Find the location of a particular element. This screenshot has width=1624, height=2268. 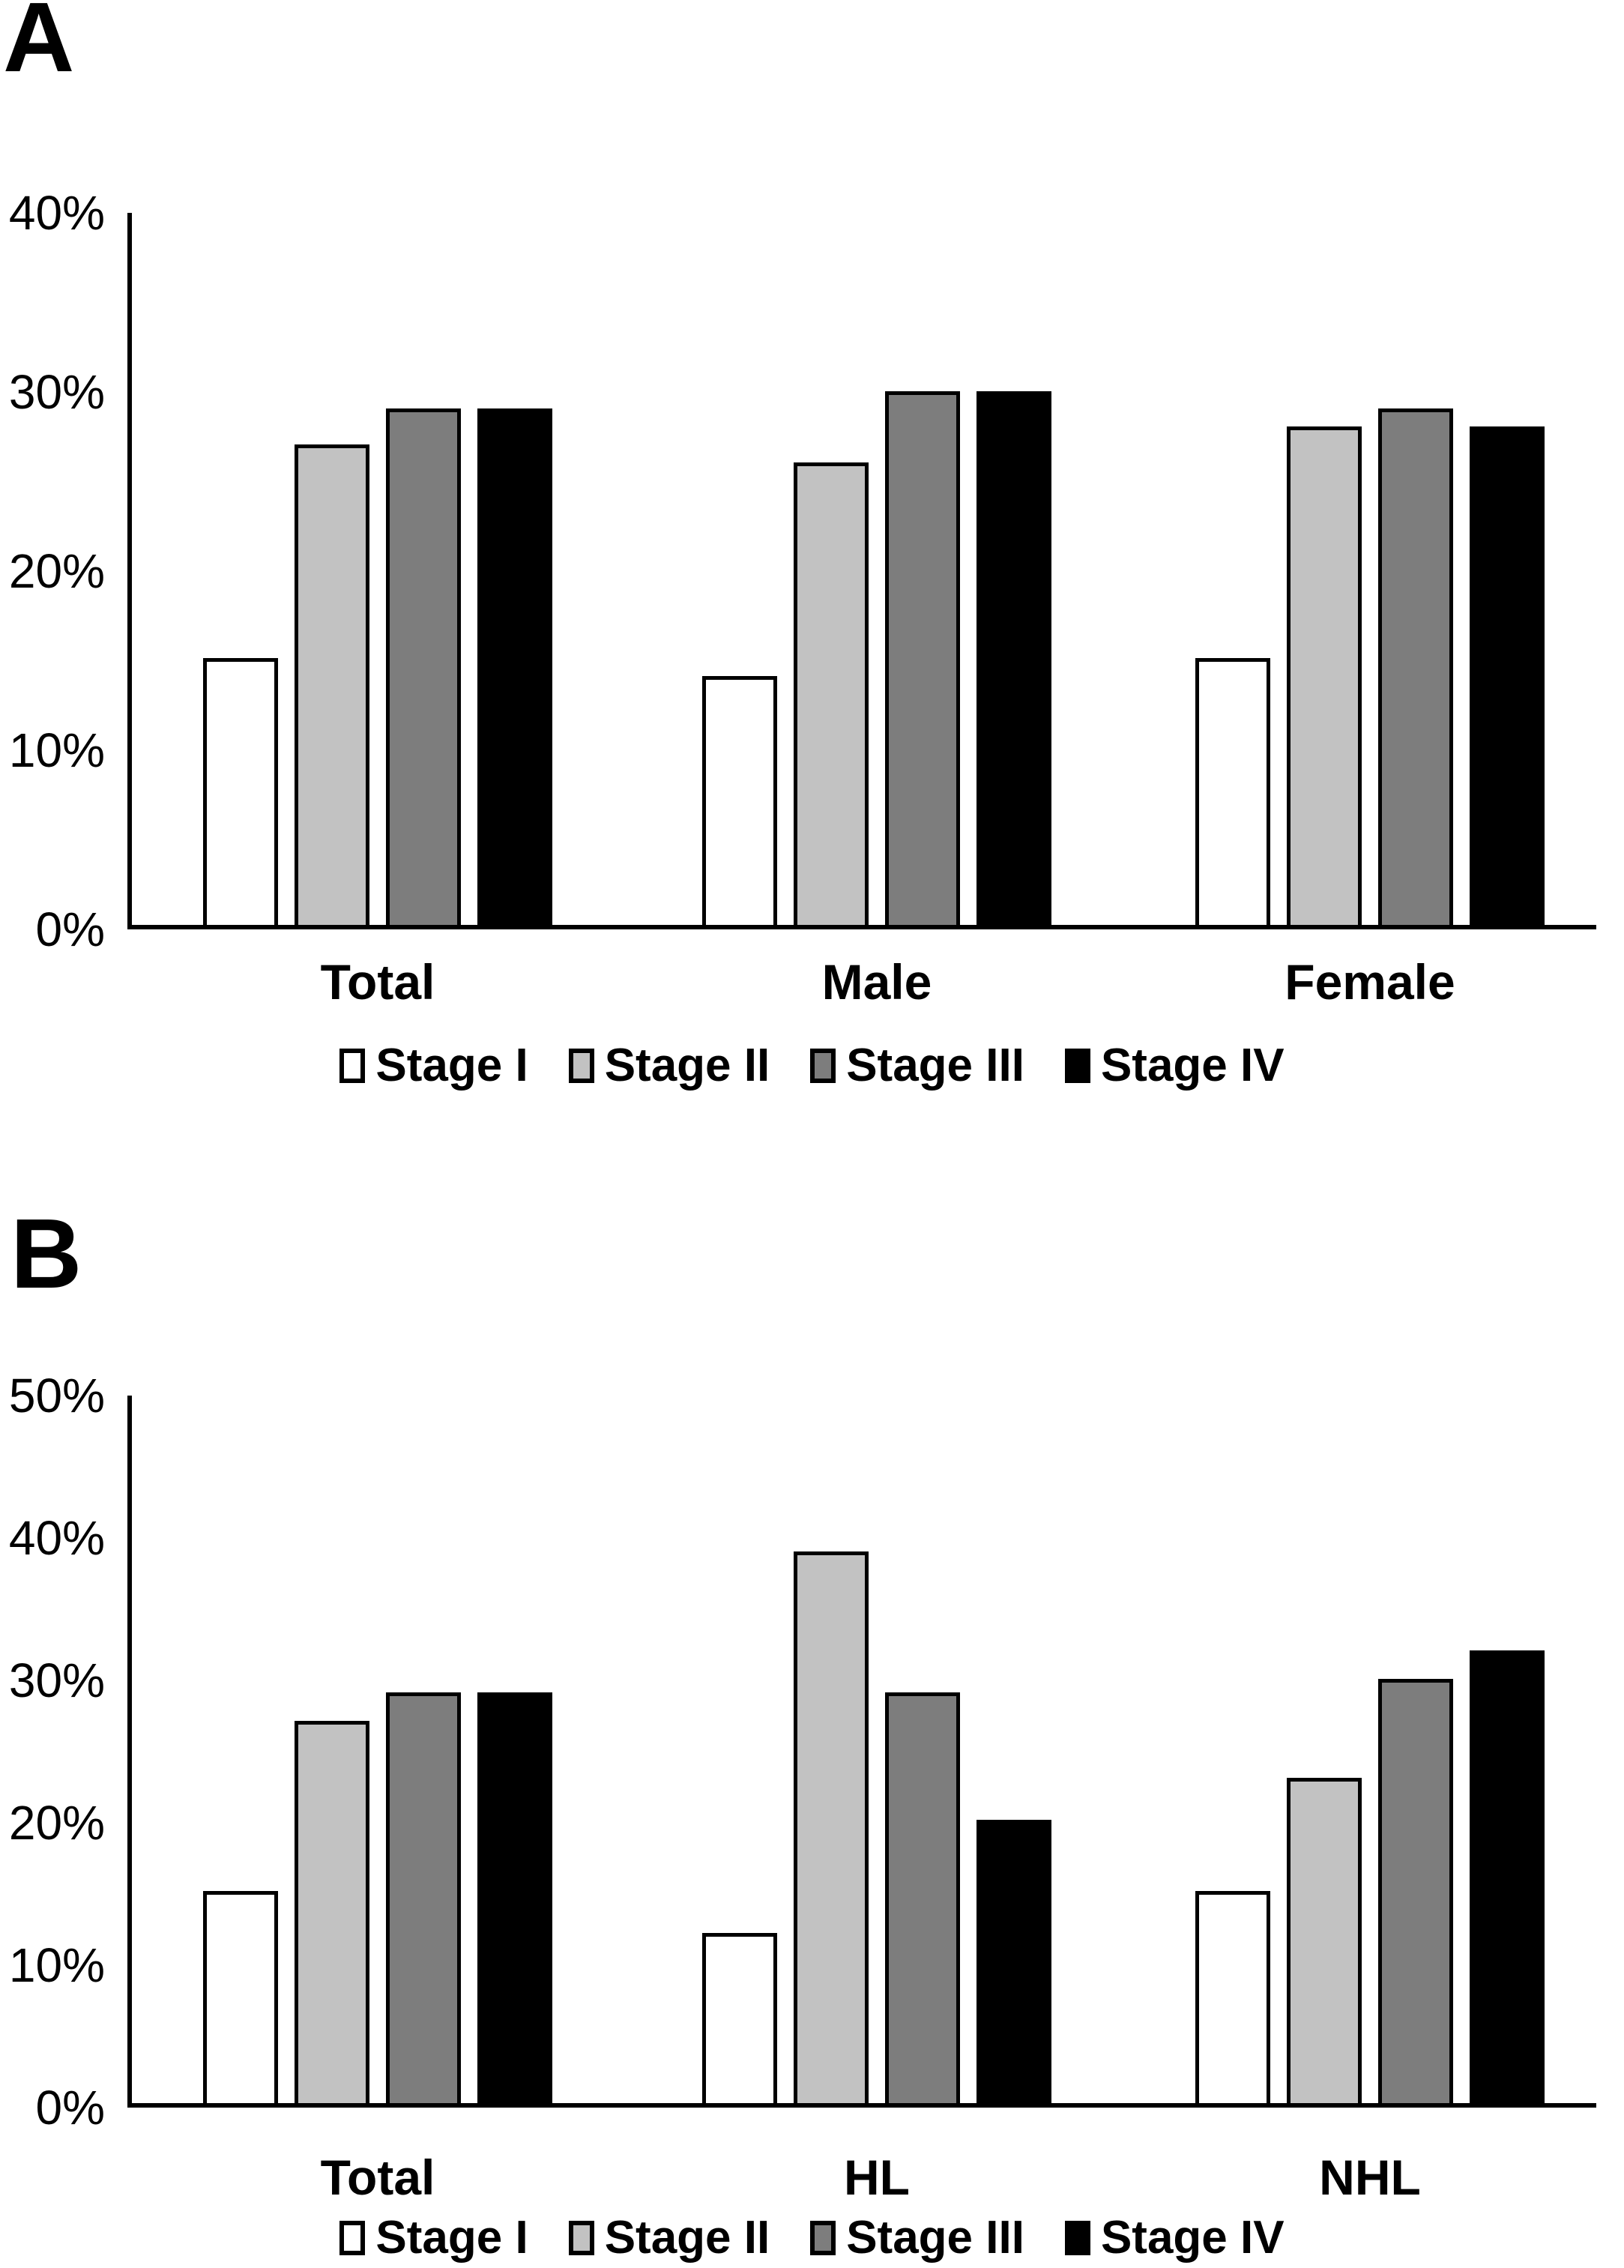

bar-stage-iii-hl is located at coordinates (922, 1897).